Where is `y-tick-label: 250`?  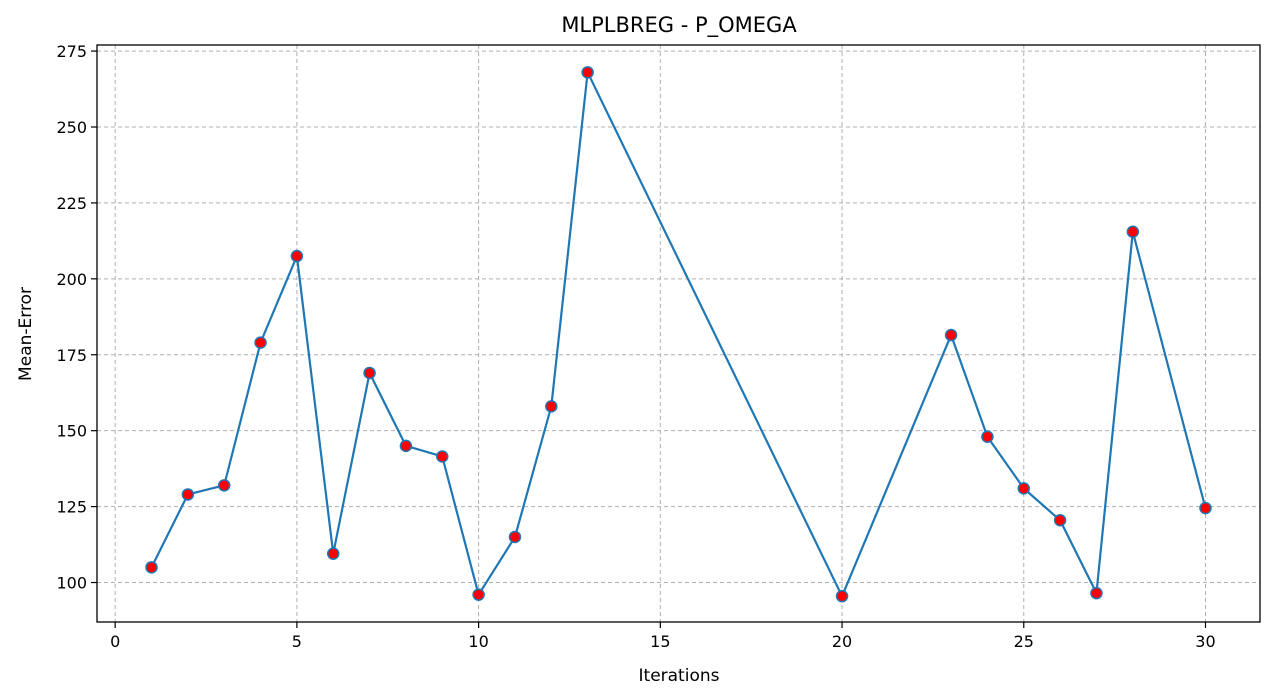 y-tick-label: 250 is located at coordinates (71, 127).